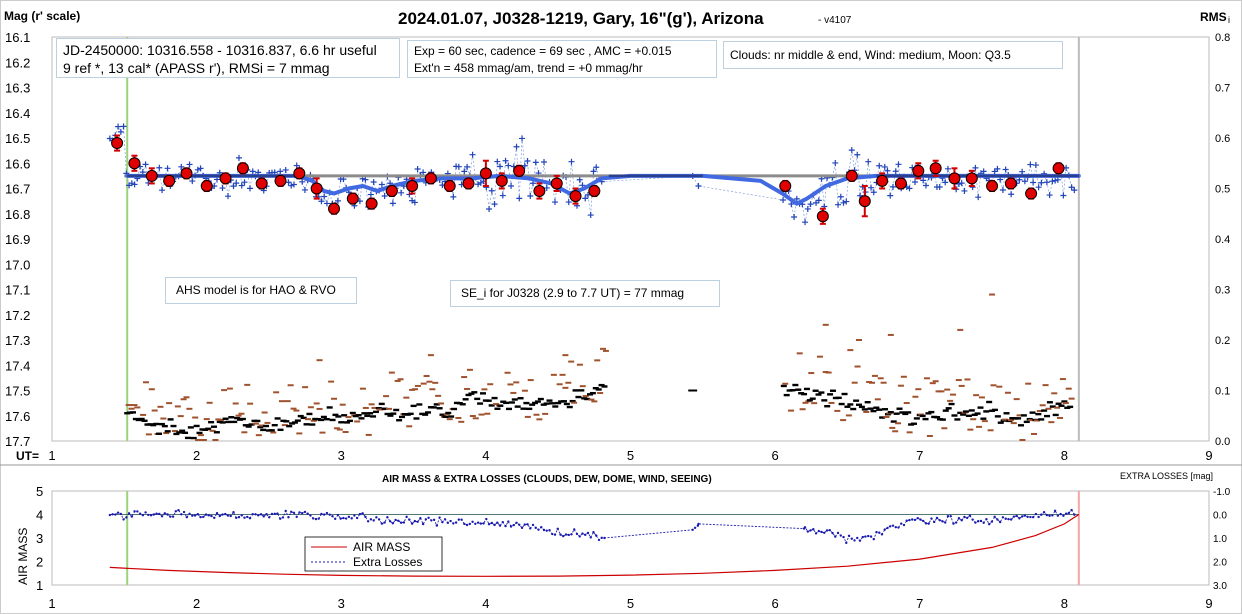 This screenshot has height=614, width=1242. I want to click on right-axis-title-sub: i, so click(1229, 20).